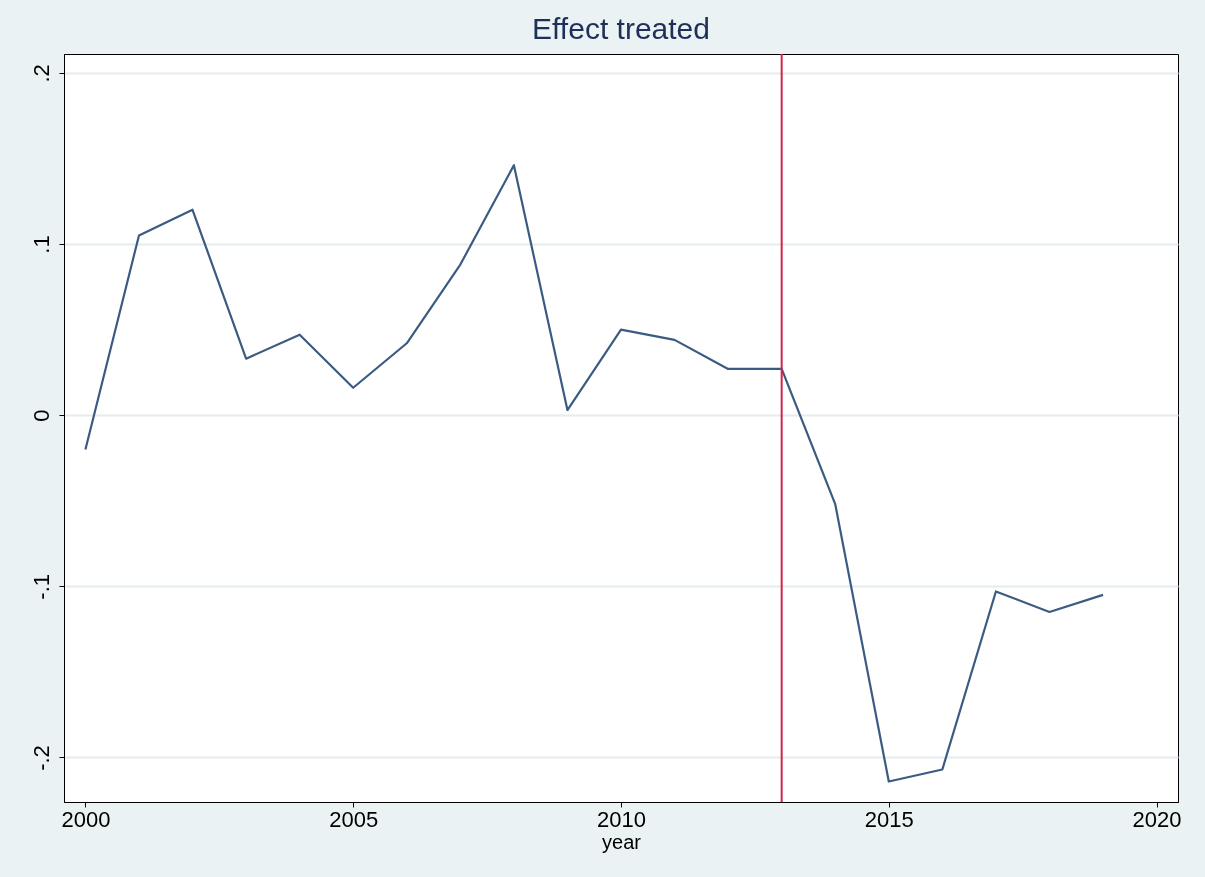 This screenshot has width=1205, height=877. I want to click on y-tick-label: .1, so click(41, 244).